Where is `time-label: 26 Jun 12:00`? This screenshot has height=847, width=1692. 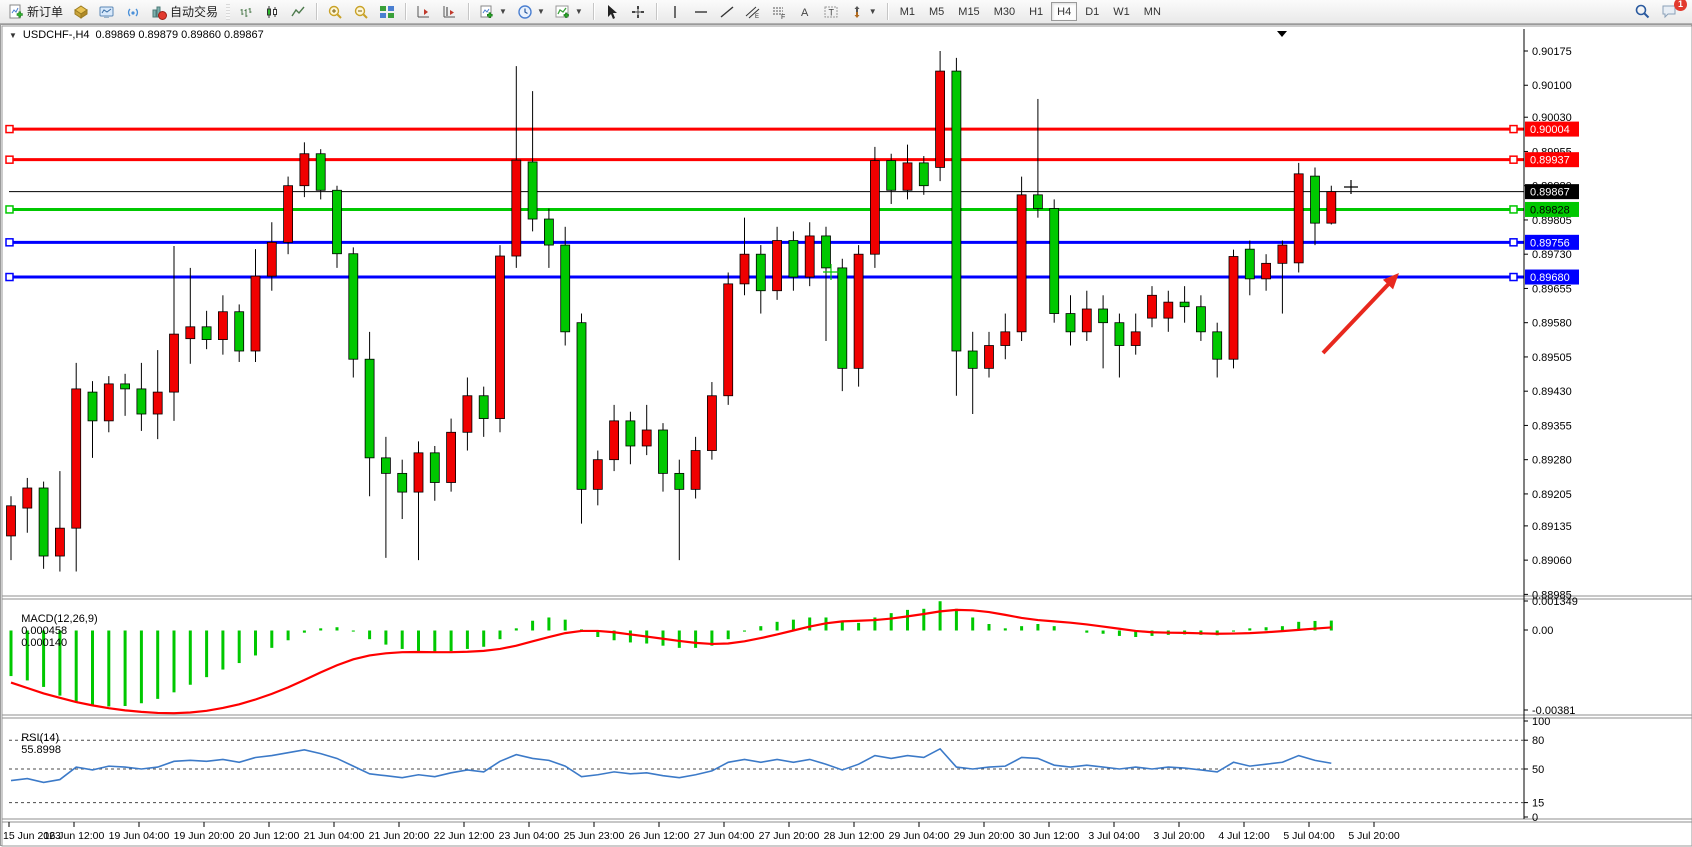 time-label: 26 Jun 12:00 is located at coordinates (659, 836).